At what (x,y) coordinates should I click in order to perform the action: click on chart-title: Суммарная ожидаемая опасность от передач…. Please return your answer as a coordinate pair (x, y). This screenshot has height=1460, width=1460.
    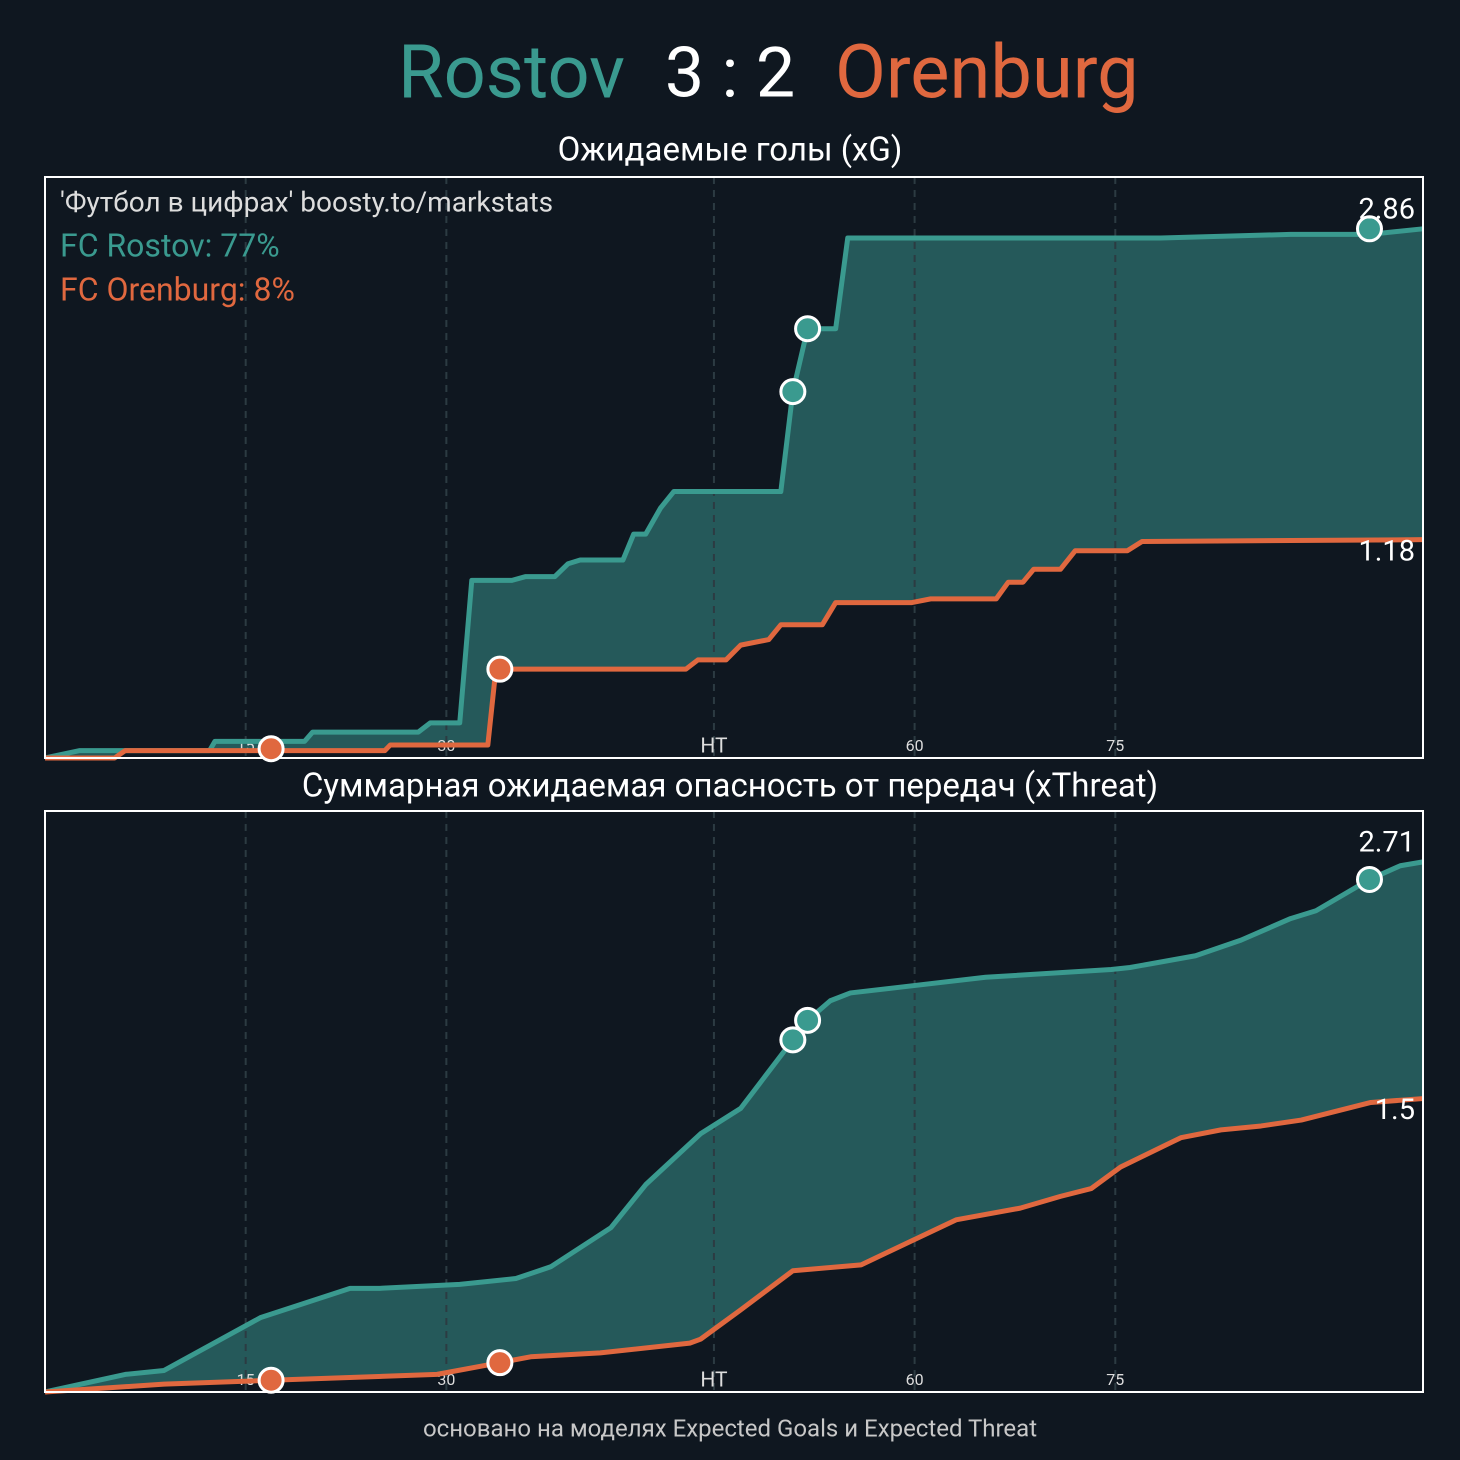
    Looking at the image, I should click on (730, 786).